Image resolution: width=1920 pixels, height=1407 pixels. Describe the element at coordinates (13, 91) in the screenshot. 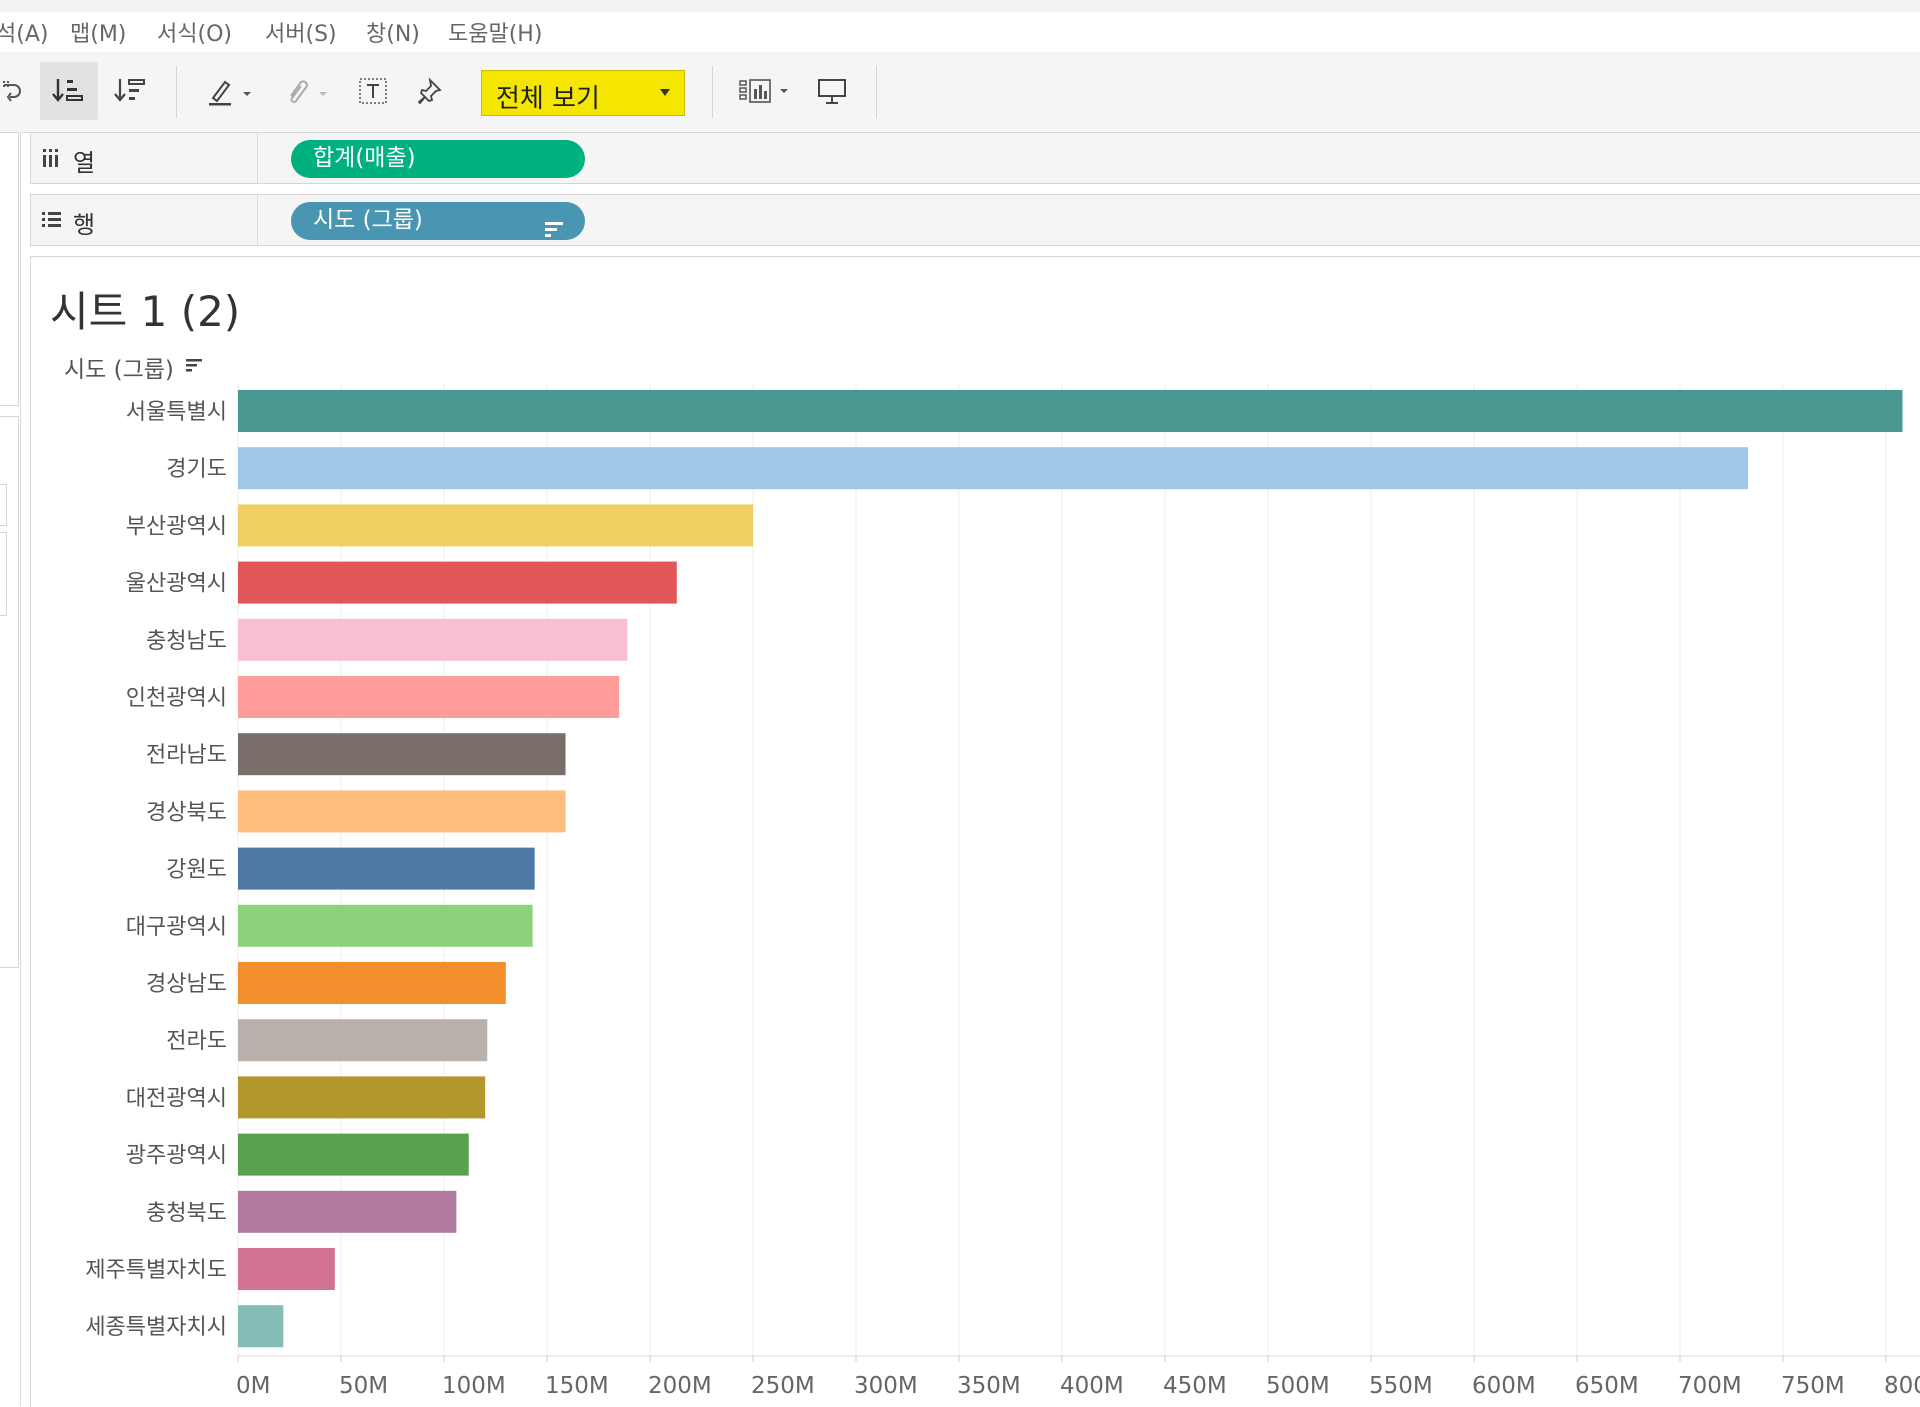

I see `swap-icon` at that location.